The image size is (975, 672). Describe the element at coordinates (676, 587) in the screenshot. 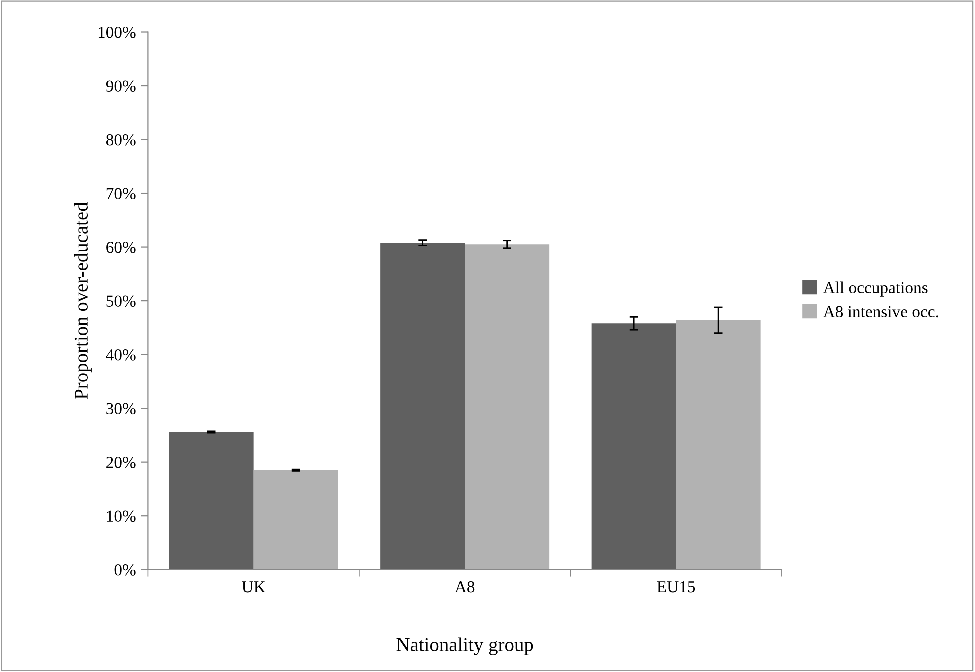

I see `x-tick-label: EU15` at that location.